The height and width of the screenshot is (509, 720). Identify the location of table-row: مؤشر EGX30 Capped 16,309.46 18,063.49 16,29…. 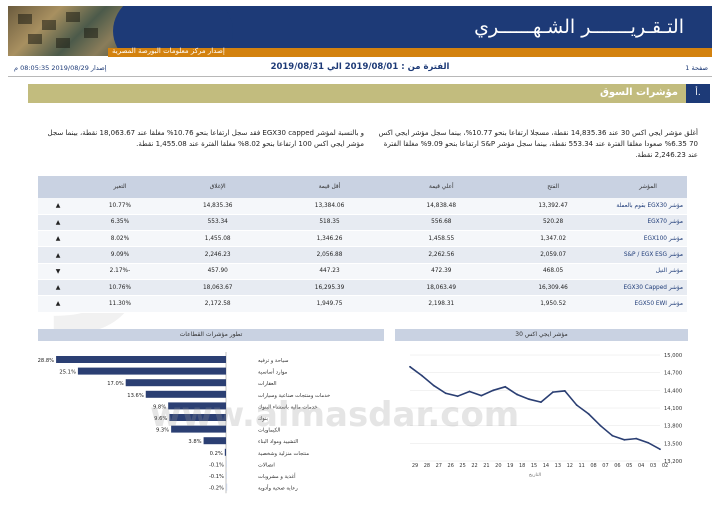
(362, 288).